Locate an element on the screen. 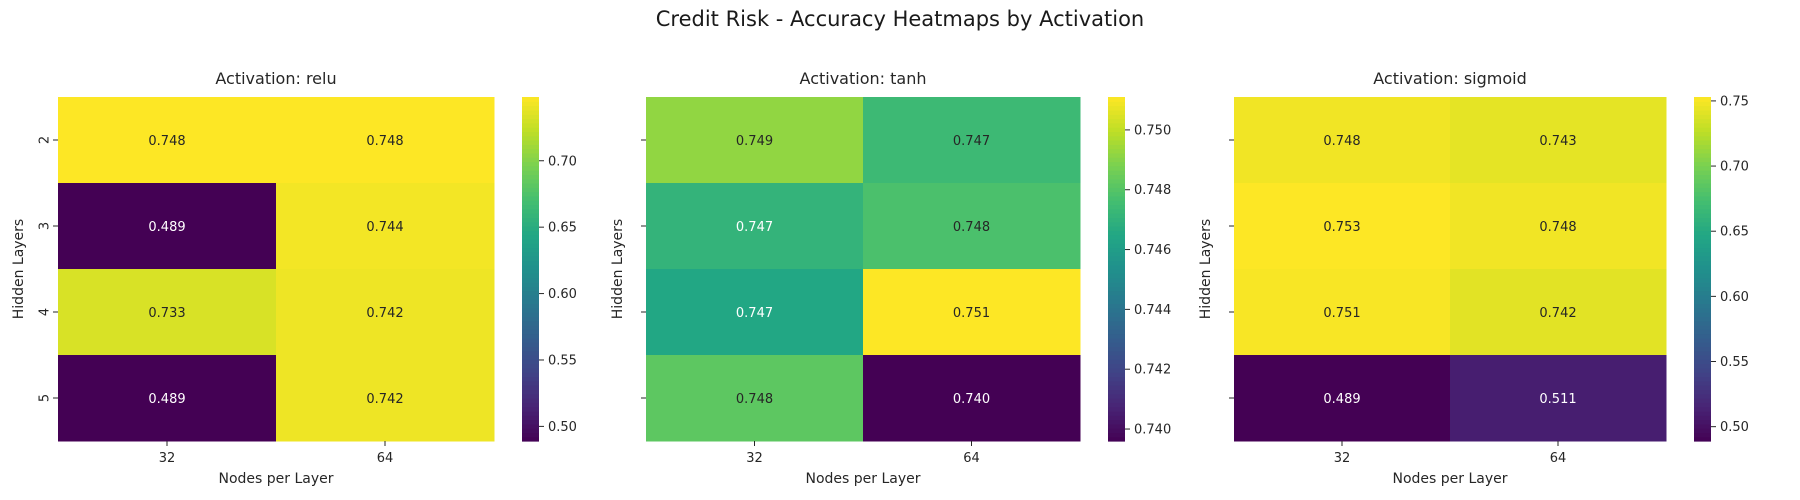 The height and width of the screenshot is (500, 1800). y-tick-label: 4 is located at coordinates (45, 312).